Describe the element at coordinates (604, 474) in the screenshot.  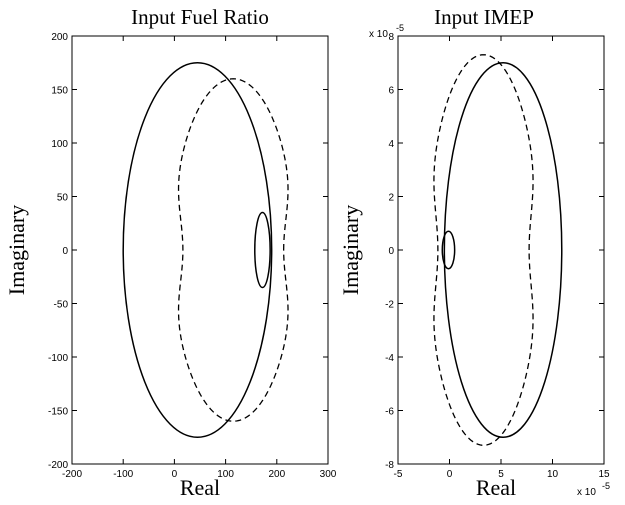
I see `x-tick-label: 15` at that location.